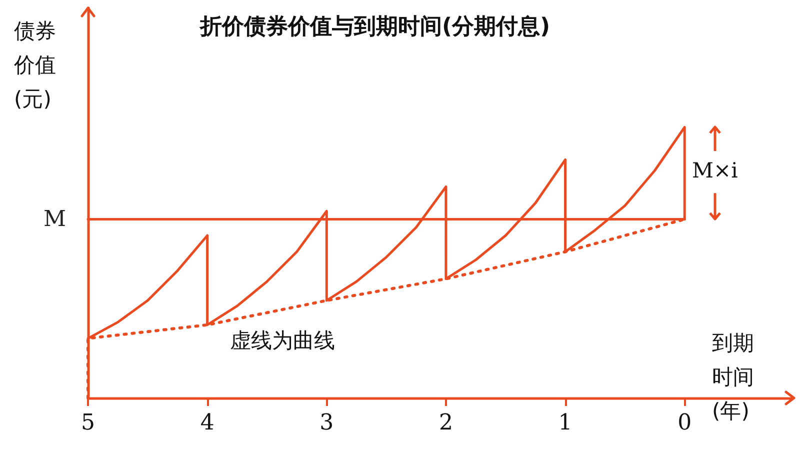 The width and height of the screenshot is (800, 463). What do you see at coordinates (733, 377) in the screenshot?
I see `x-axis-title: 到期时间(年)` at bounding box center [733, 377].